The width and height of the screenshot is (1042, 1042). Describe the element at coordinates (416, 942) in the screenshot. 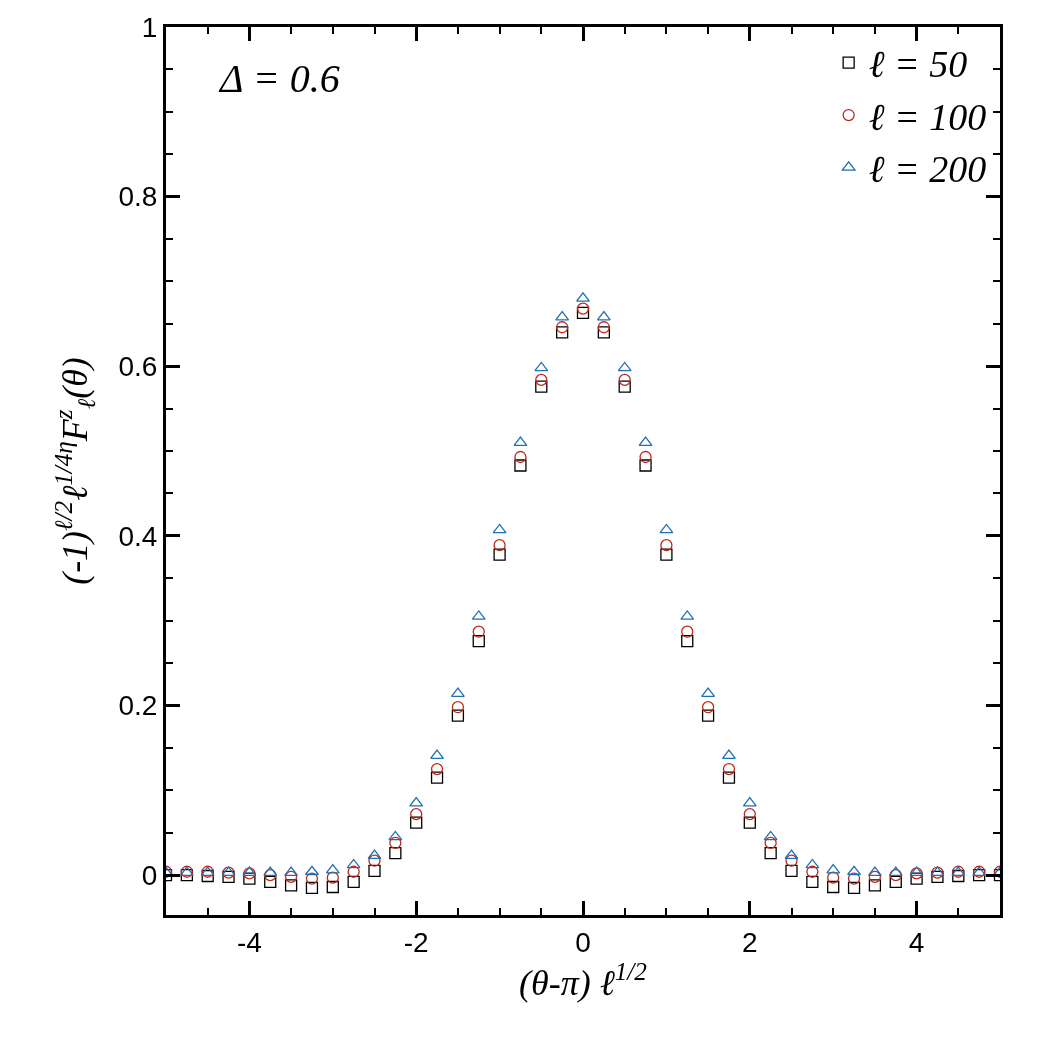

I see `x-tick-label: -2` at that location.